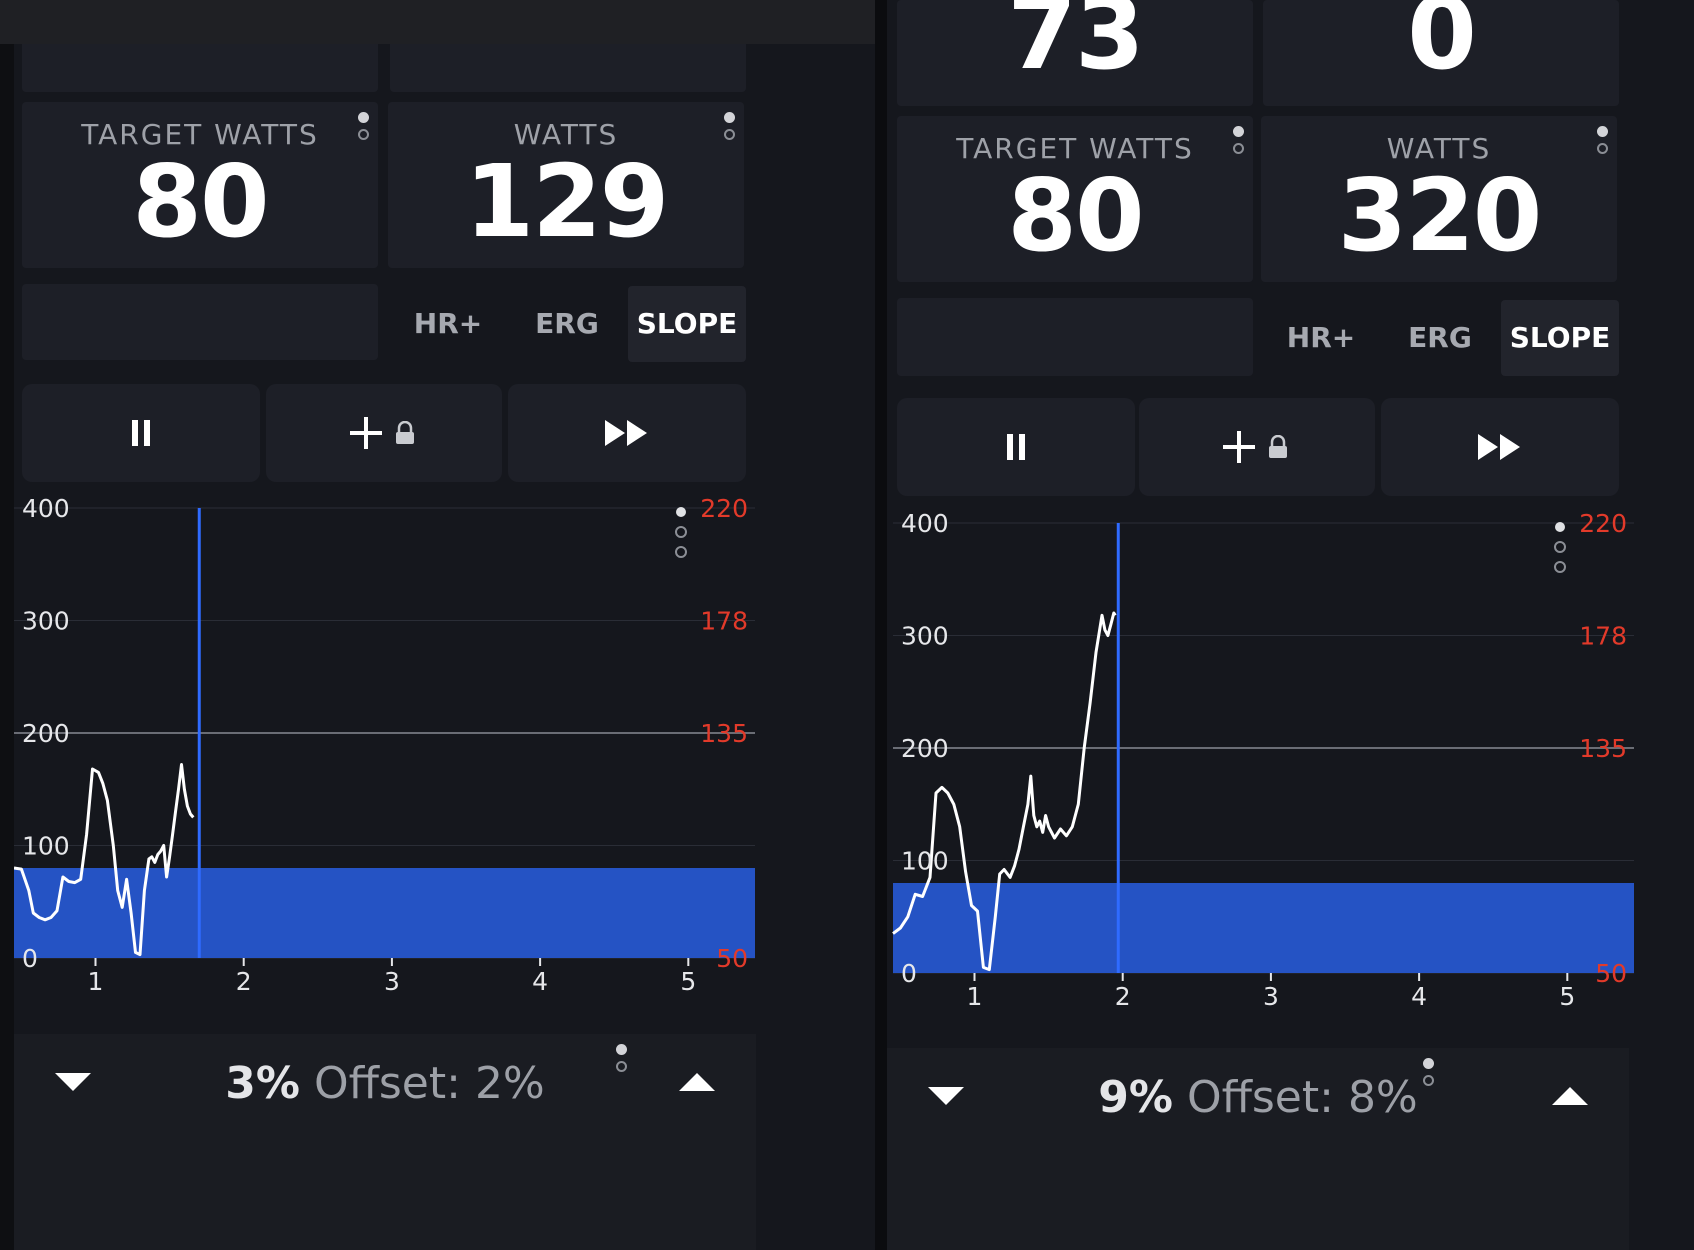 The height and width of the screenshot is (1250, 1694). Describe the element at coordinates (385, 1083) in the screenshot. I see `grade-readout: 3% Offset: 2%` at that location.